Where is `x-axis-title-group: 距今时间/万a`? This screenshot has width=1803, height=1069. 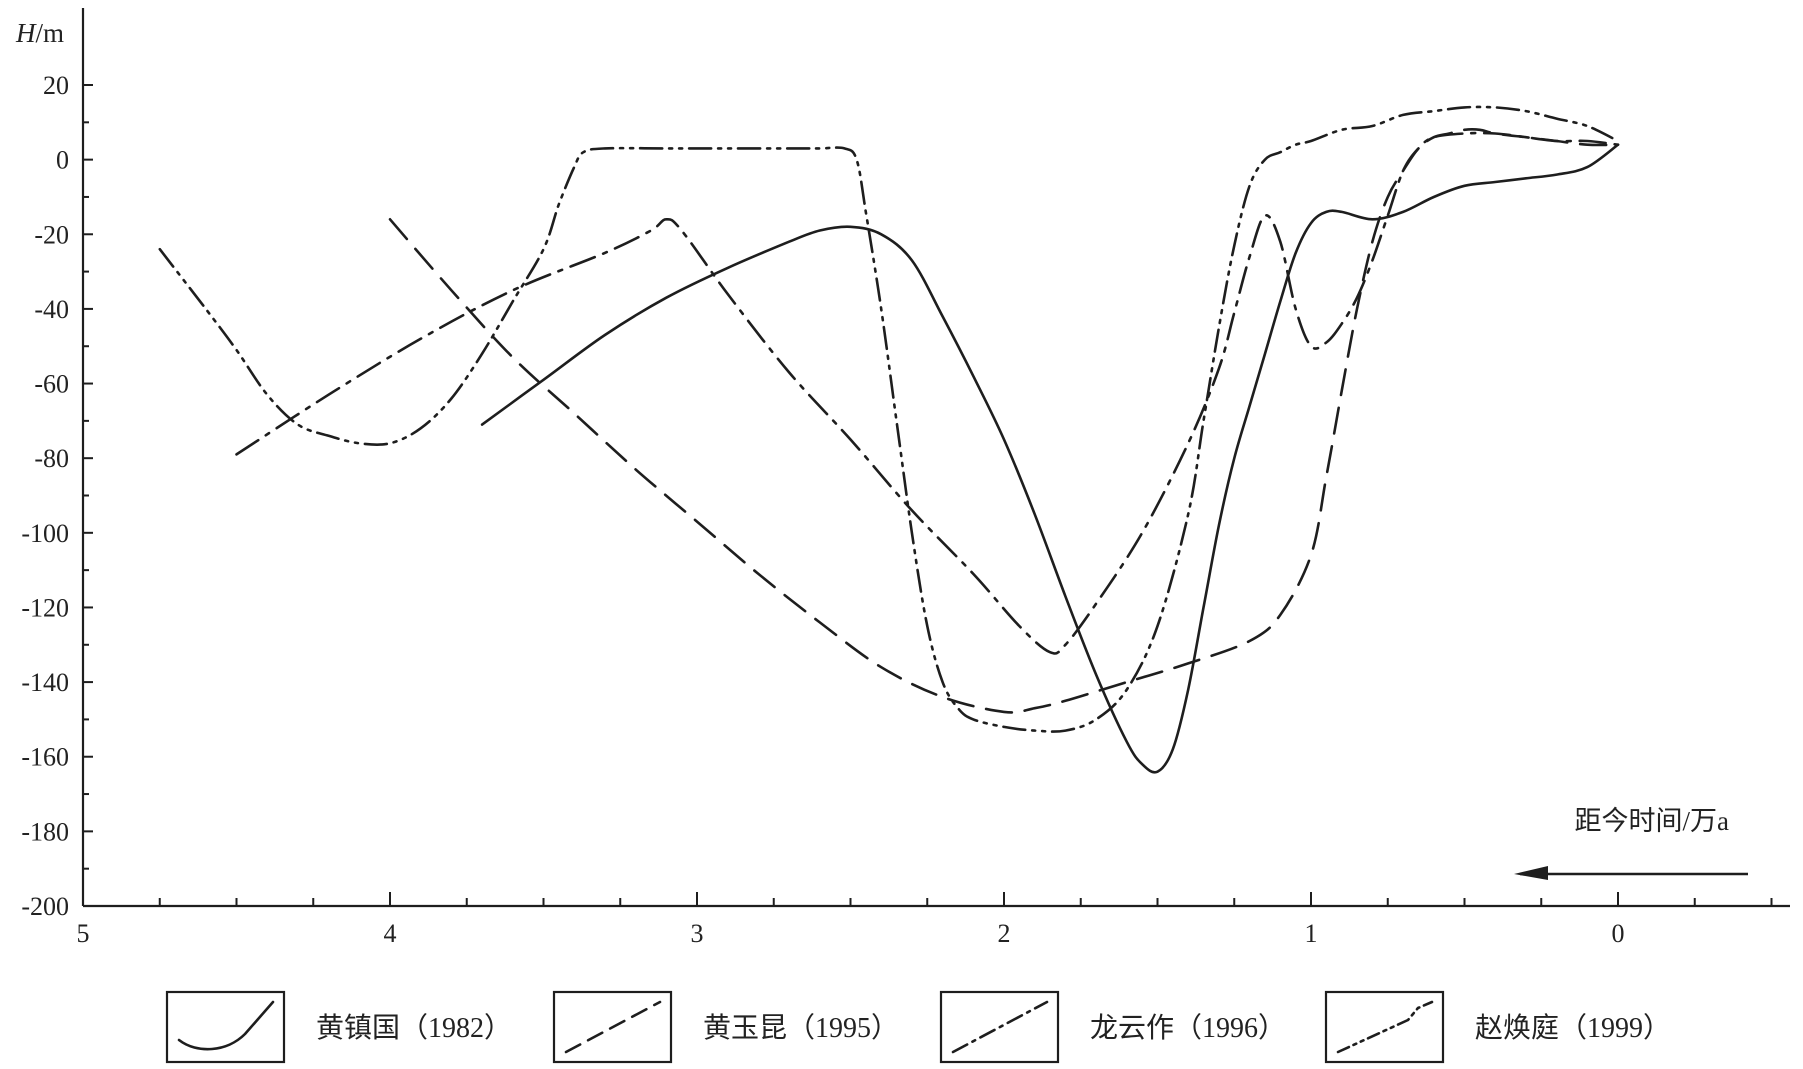
x-axis-title-group: 距今时间/万a is located at coordinates (1631, 843).